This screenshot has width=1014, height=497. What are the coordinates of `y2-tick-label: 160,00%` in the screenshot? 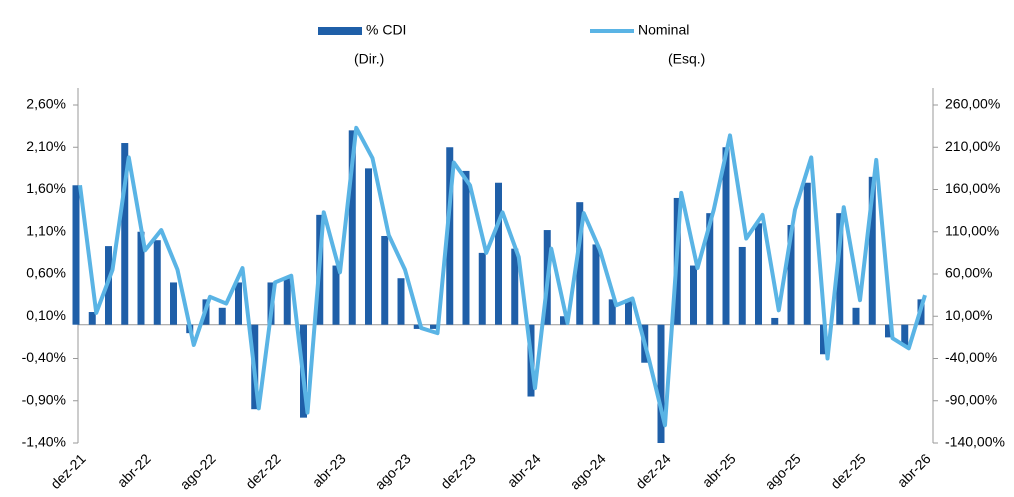 It's located at (972, 188).